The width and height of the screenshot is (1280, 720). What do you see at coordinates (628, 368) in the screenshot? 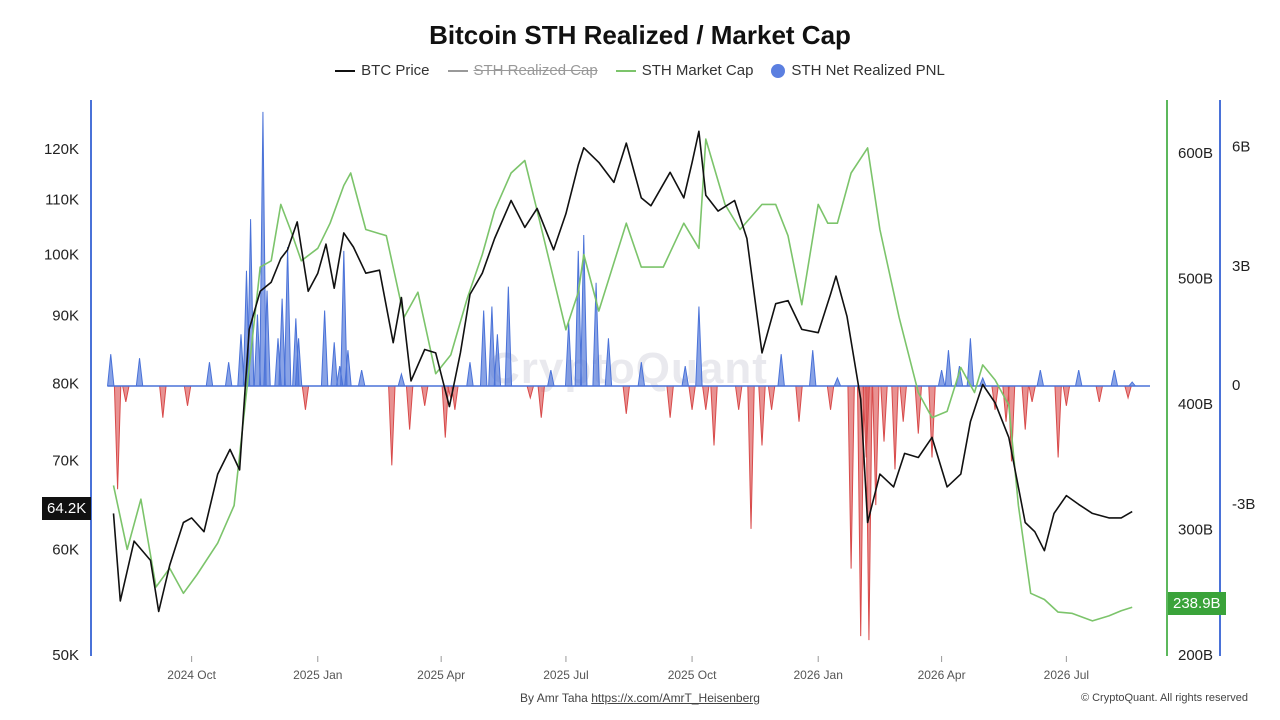
I see `watermark-text: CryptoQuant` at bounding box center [628, 368].